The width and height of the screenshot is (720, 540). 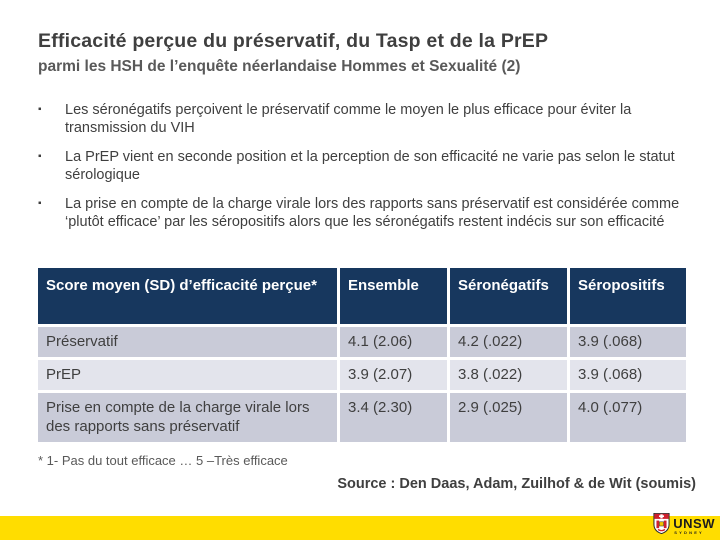 What do you see at coordinates (393, 342) in the screenshot?
I see `table-cell-ensemble: 4.1 (2.06)` at bounding box center [393, 342].